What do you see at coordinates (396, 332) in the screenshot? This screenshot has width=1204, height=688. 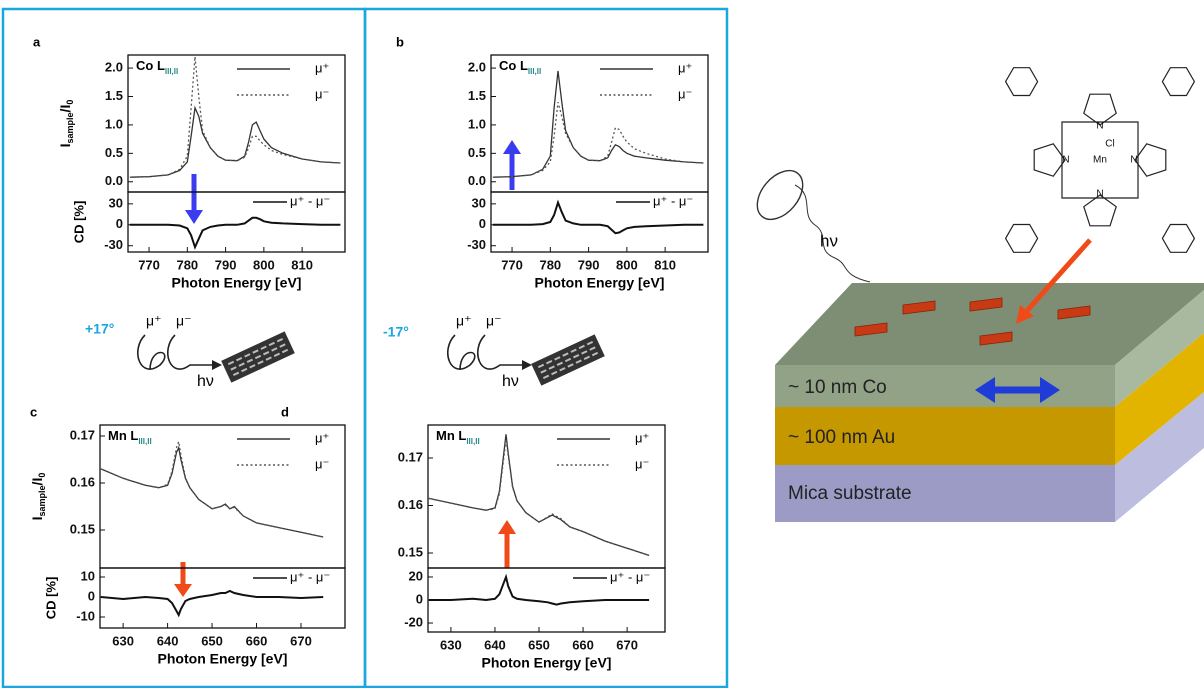 I see `angle-label: -17°` at bounding box center [396, 332].